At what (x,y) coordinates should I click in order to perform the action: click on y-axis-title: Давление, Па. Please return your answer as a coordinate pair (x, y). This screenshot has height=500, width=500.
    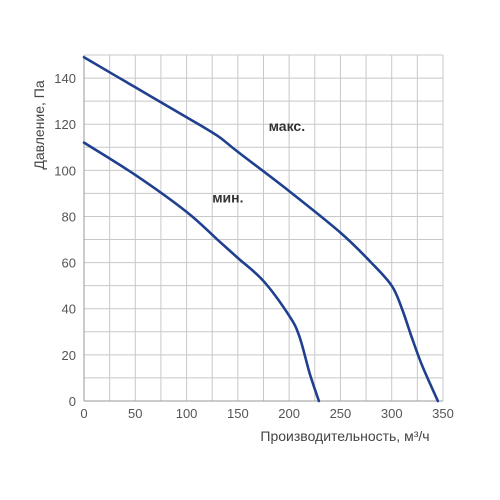
    Looking at the image, I should click on (39, 125).